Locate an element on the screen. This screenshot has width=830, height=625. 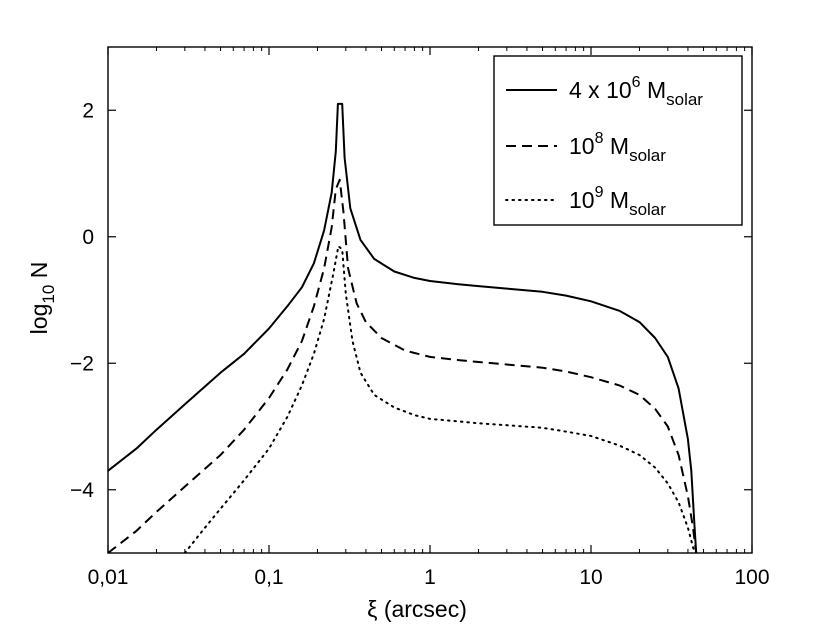
y-axis-label: log10 N is located at coordinates (42, 298).